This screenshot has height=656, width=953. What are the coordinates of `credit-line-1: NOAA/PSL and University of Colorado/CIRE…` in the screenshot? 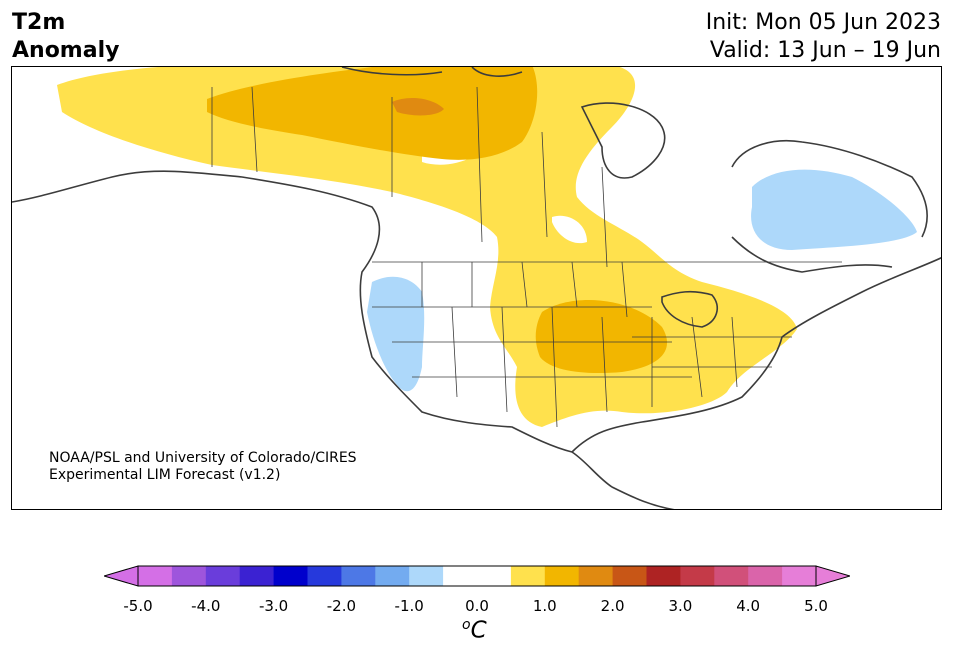 It's located at (203, 458).